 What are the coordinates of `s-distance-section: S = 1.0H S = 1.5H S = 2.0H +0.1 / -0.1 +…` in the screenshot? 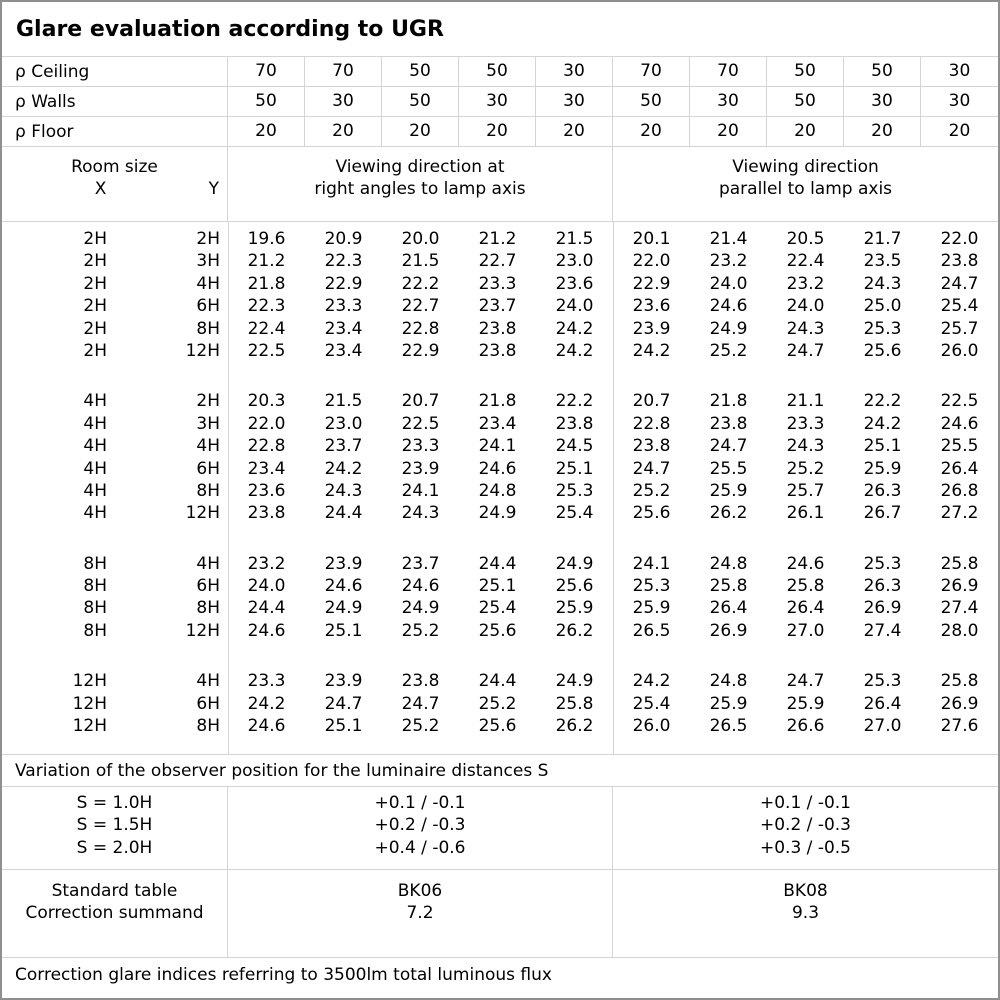 It's located at (500, 828).